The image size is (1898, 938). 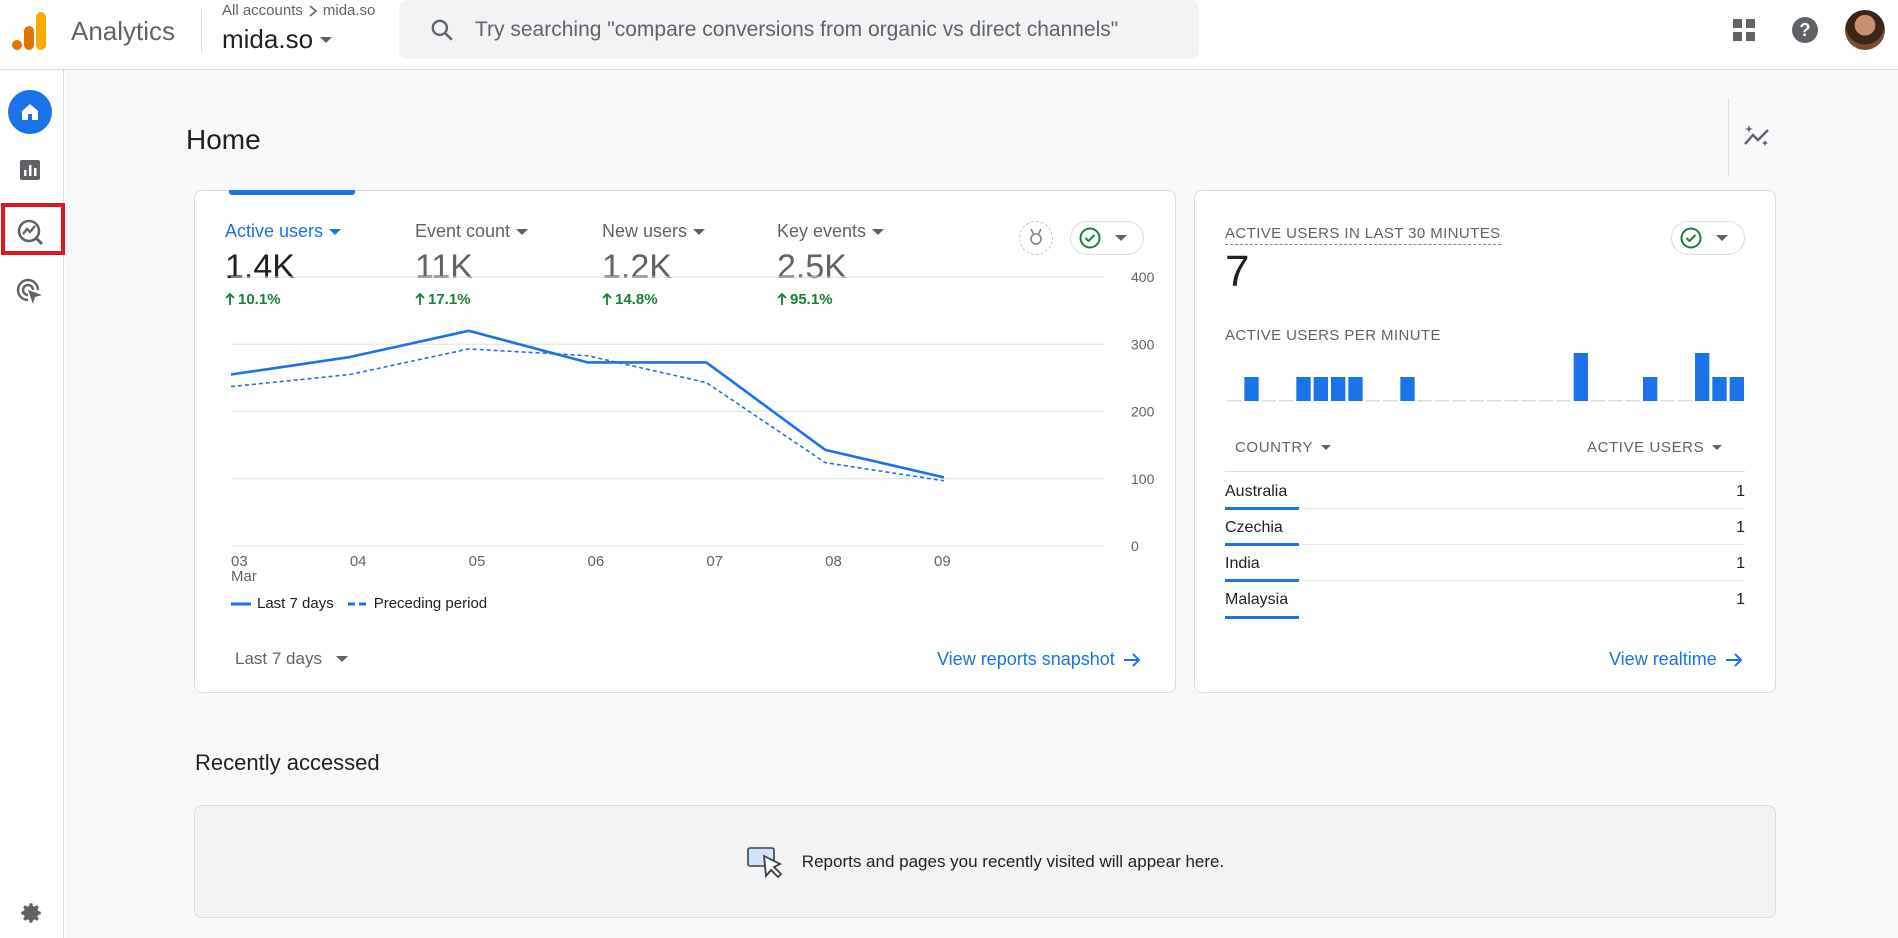 I want to click on series-line-preceding-period, so click(x=587, y=415).